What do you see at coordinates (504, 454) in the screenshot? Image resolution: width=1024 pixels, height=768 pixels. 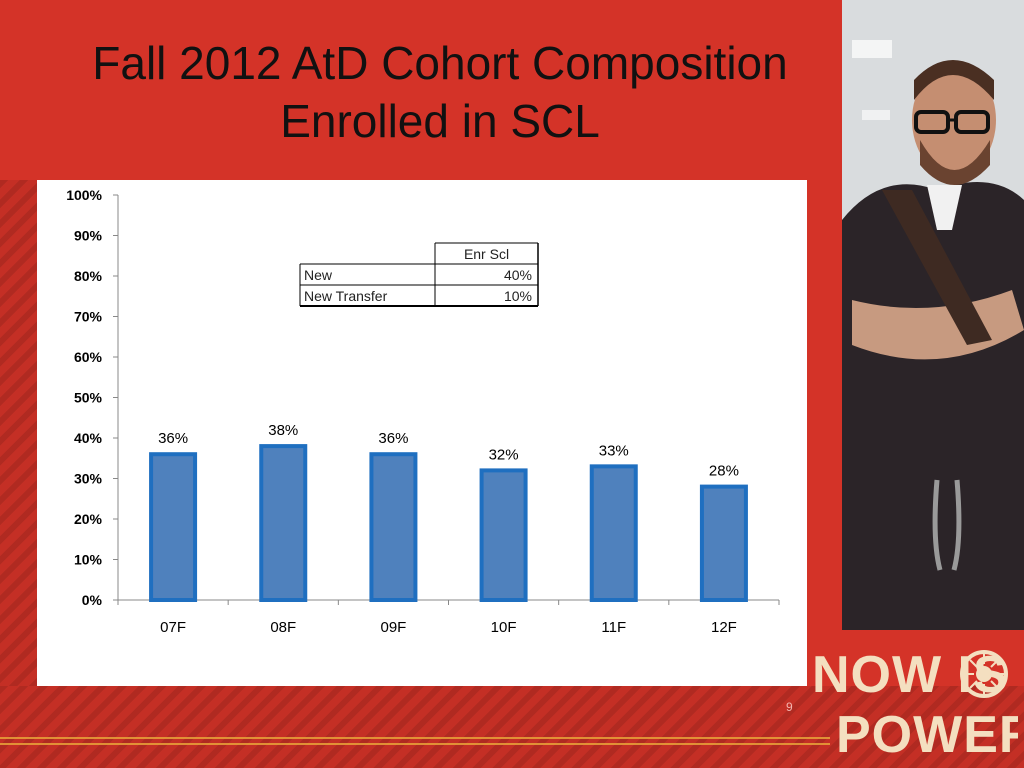 I see `data-label: 32%` at bounding box center [504, 454].